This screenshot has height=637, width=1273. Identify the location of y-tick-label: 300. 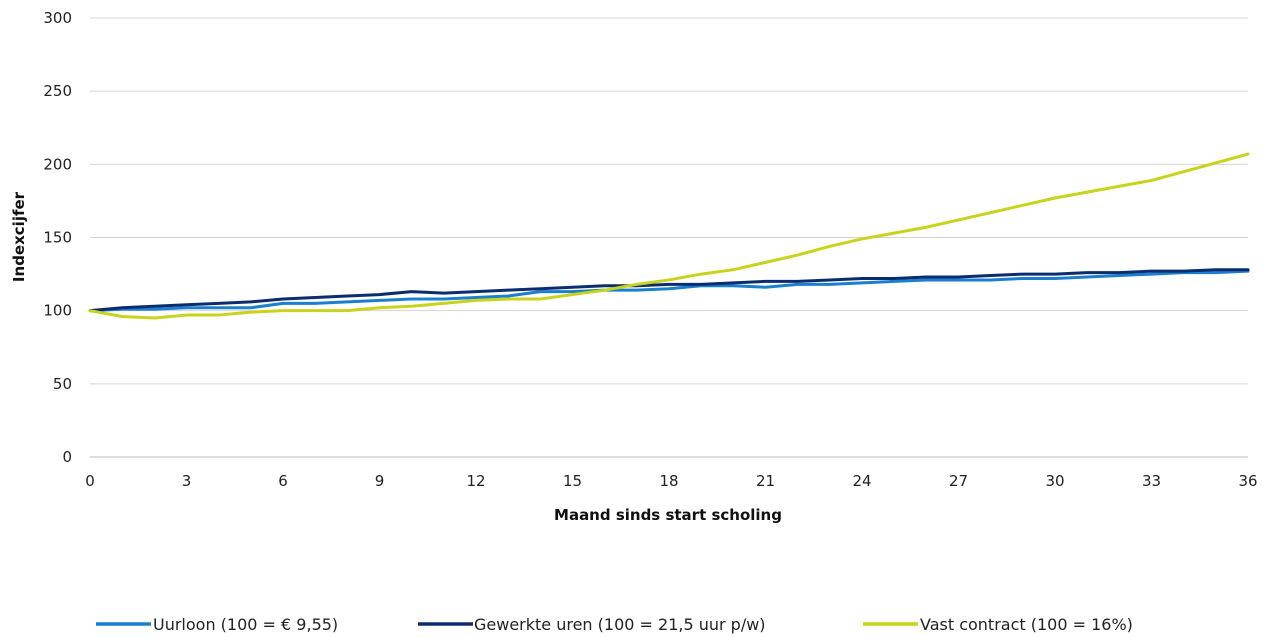
(57, 18).